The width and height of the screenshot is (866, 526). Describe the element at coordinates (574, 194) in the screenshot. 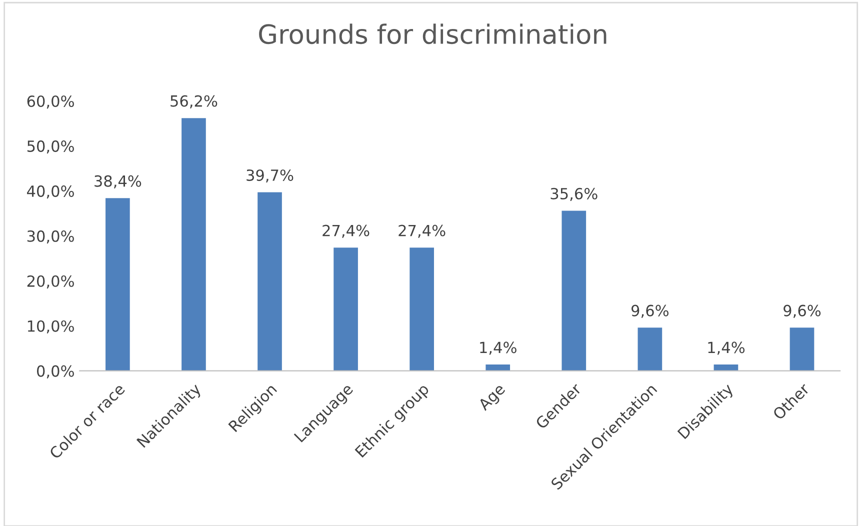

I see `data-label: 35,6%` at that location.